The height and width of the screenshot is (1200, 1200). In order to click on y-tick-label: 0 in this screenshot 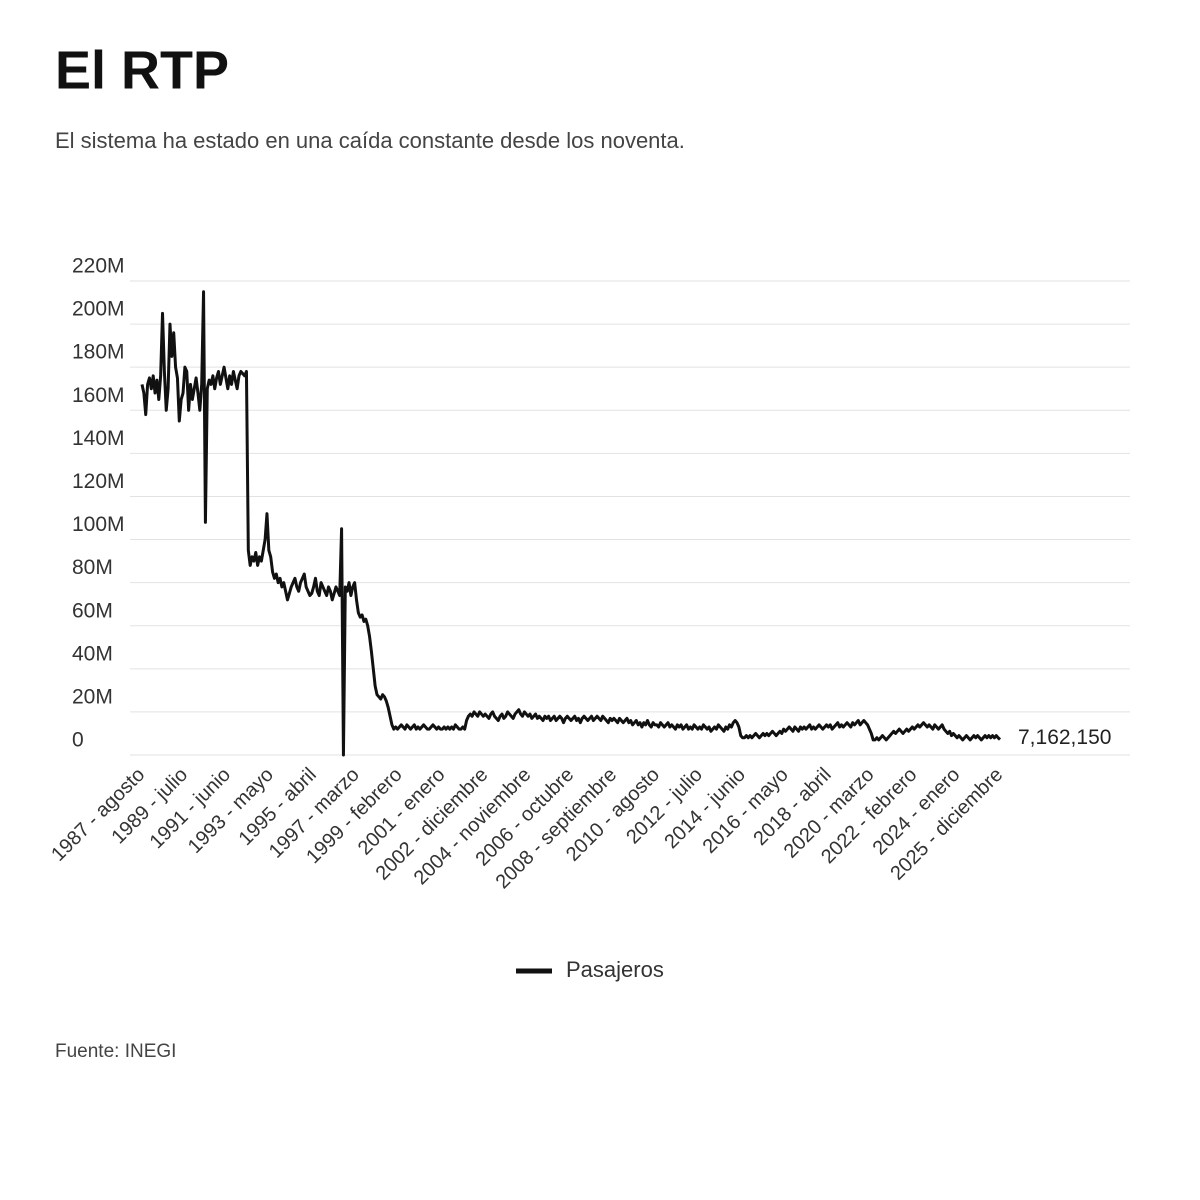, I will do `click(78, 740)`.